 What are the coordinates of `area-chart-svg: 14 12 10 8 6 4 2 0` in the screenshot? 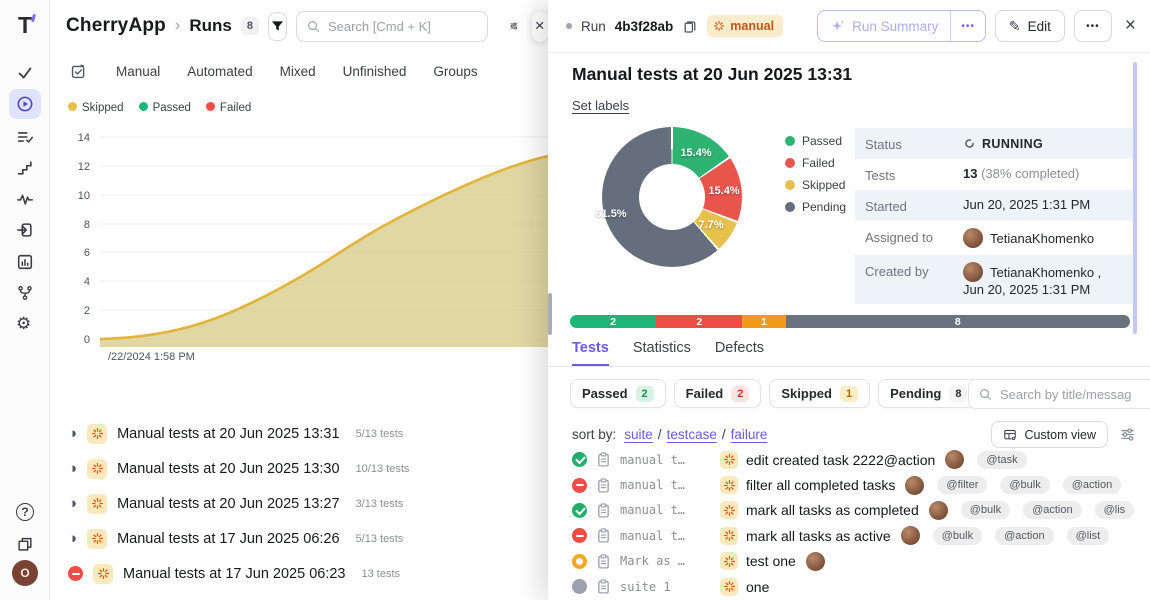 It's located at (313, 239).